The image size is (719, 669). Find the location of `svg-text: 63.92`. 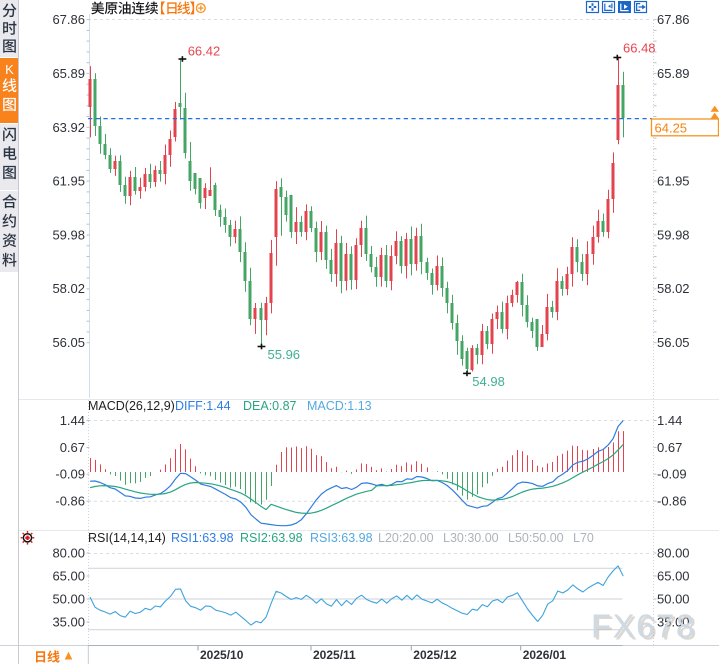

svg-text: 63.92 is located at coordinates (68, 127).